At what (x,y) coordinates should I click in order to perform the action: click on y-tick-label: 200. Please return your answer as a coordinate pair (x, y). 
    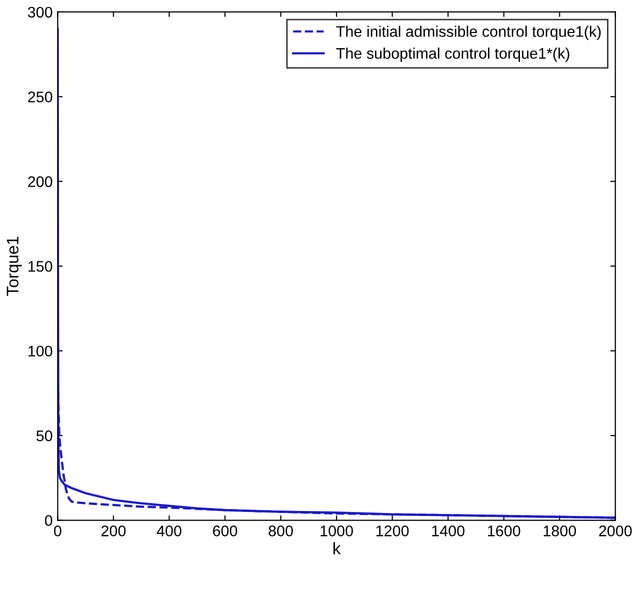
    Looking at the image, I should click on (40, 182).